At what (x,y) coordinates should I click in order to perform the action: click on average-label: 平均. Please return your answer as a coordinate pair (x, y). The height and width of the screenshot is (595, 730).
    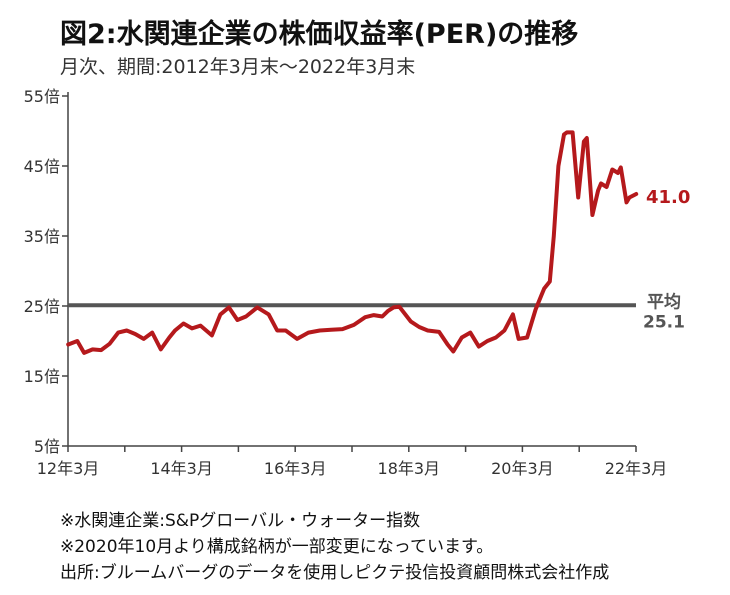
    Looking at the image, I should click on (664, 301).